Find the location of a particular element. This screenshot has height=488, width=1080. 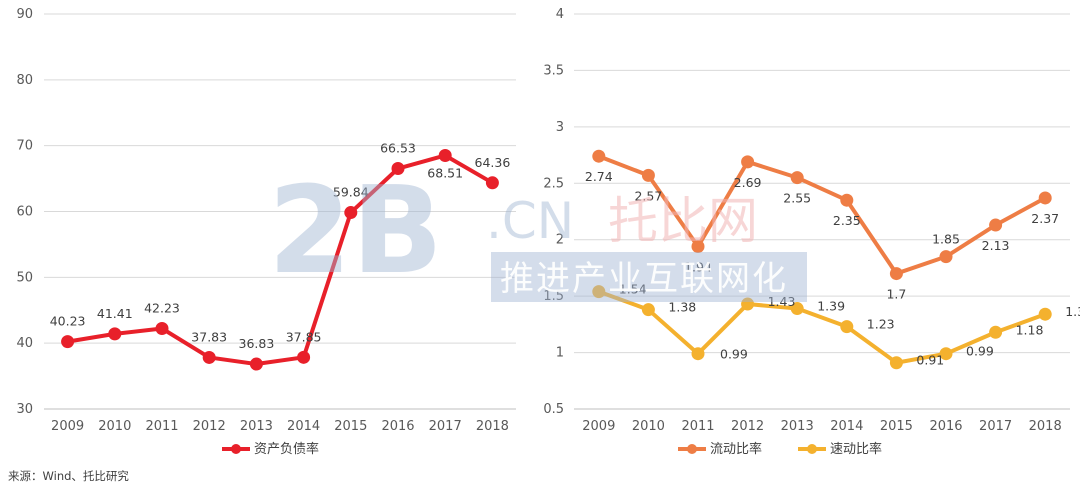

y-tick-label: 3 is located at coordinates (560, 127).